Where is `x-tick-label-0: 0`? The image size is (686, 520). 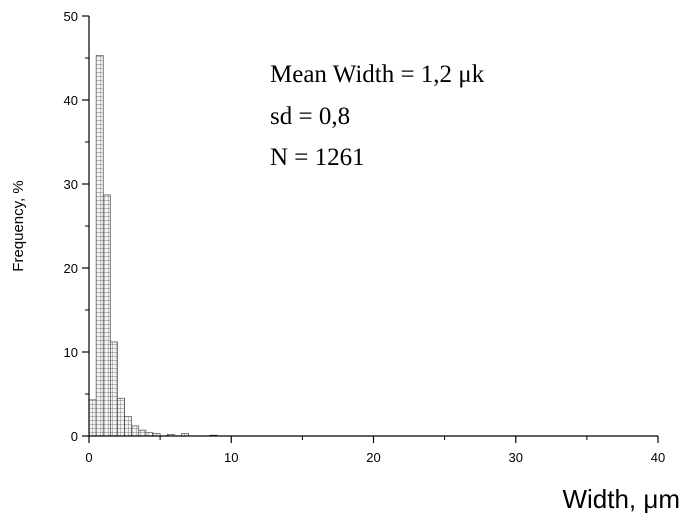
x-tick-label-0: 0 is located at coordinates (88, 457).